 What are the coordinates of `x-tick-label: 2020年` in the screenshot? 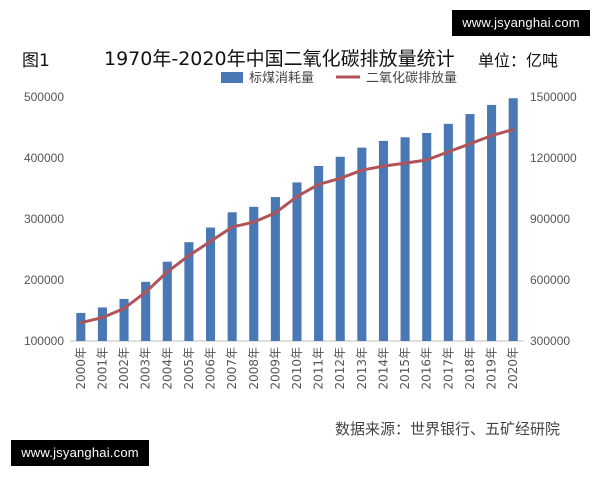 It's located at (513, 368).